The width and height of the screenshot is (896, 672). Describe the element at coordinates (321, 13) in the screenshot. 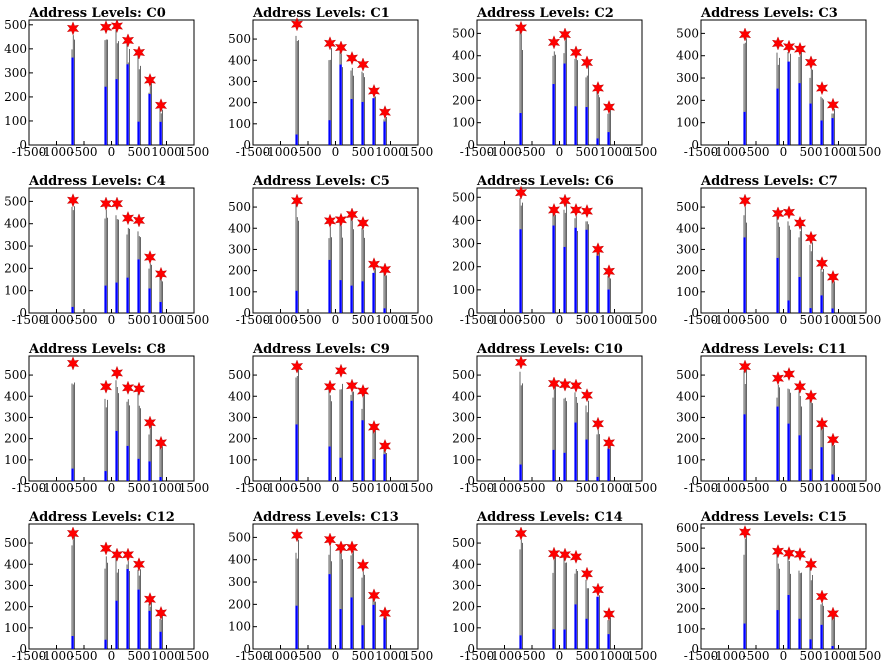

I see `panel-title: Address Levels: C1` at that location.